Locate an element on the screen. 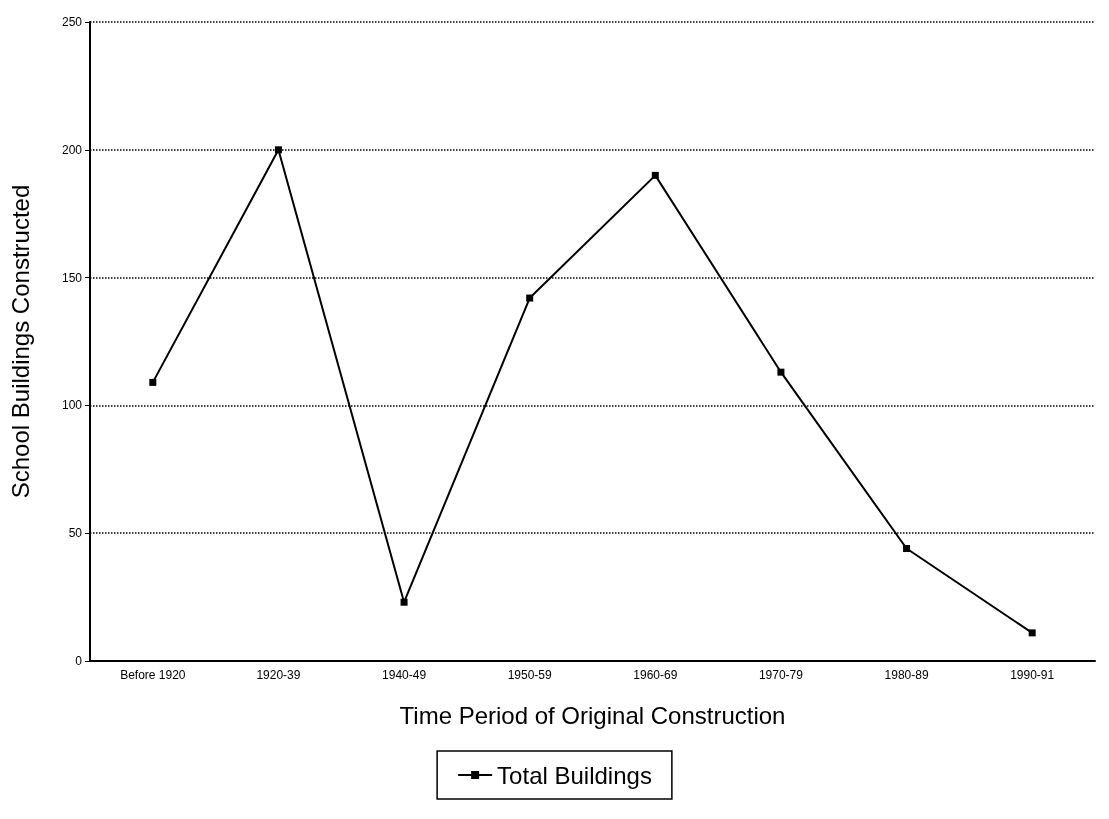  y-tick-label: 100 is located at coordinates (72, 405).